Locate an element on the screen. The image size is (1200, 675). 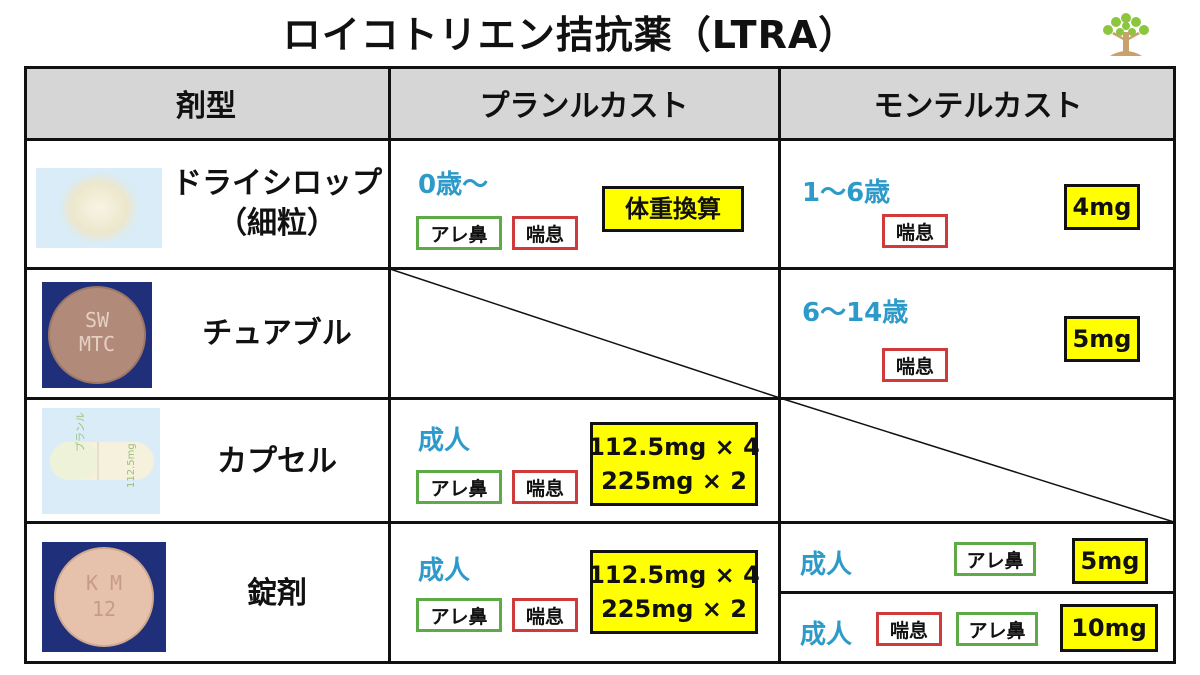
form-dry-syrup-line2: （細粒） is located at coordinates (277, 223).